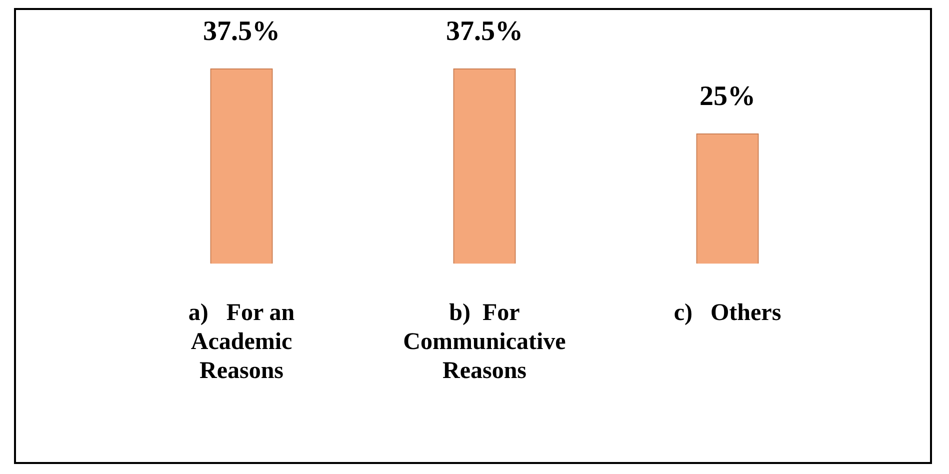 This screenshot has height=474, width=949. Describe the element at coordinates (728, 313) in the screenshot. I see `x-tick-label: c) Others` at that location.